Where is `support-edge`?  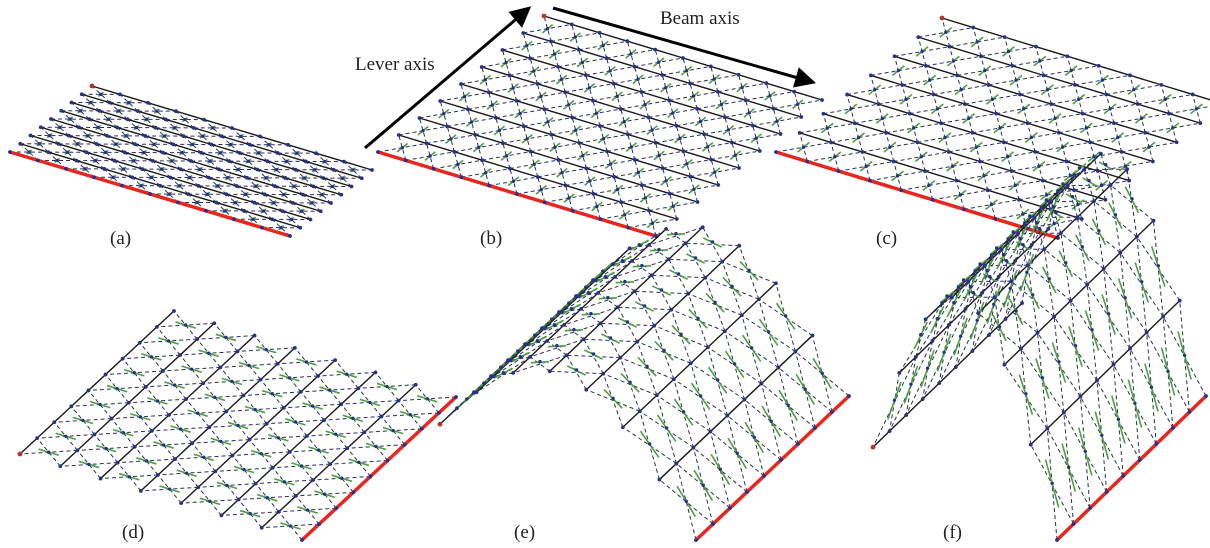 support-edge is located at coordinates (1131, 468).